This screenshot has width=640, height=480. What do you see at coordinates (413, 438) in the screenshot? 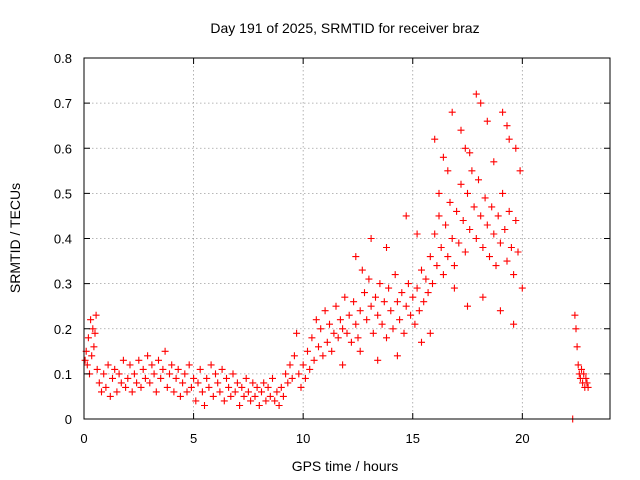
I see `x-tick-label: 15` at bounding box center [413, 438].